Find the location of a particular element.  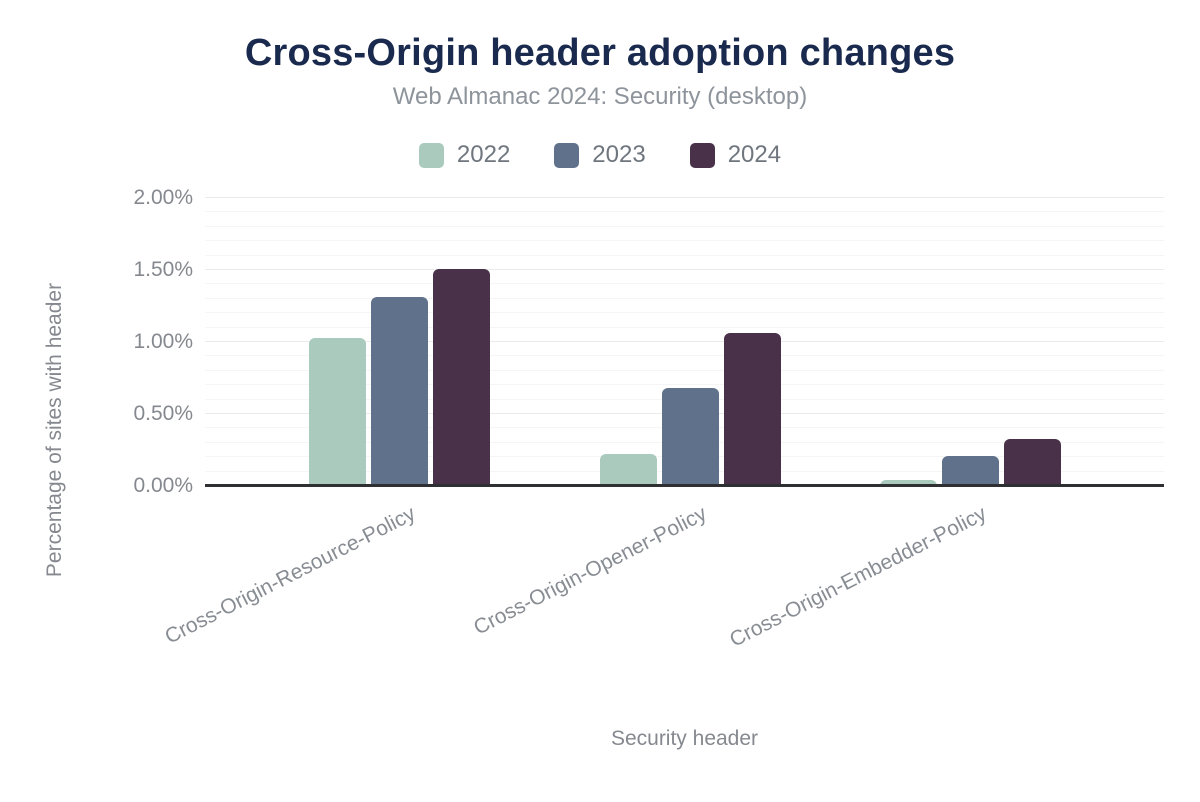

x-category-label-text: Cross-Origin-Embedder-Policy is located at coordinates (858, 577).